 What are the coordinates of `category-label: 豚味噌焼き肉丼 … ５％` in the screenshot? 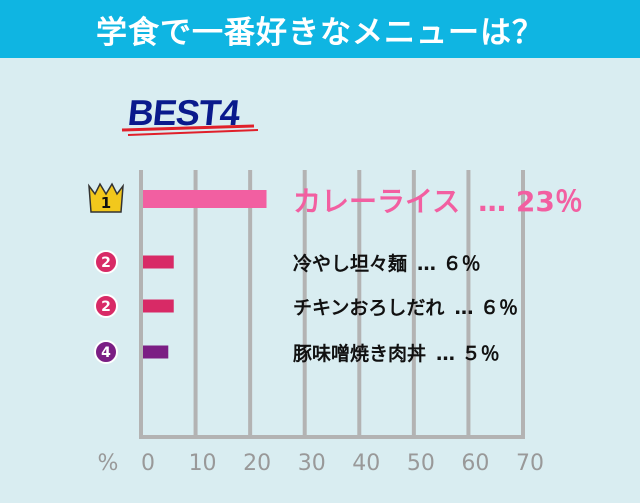 It's located at (396, 352).